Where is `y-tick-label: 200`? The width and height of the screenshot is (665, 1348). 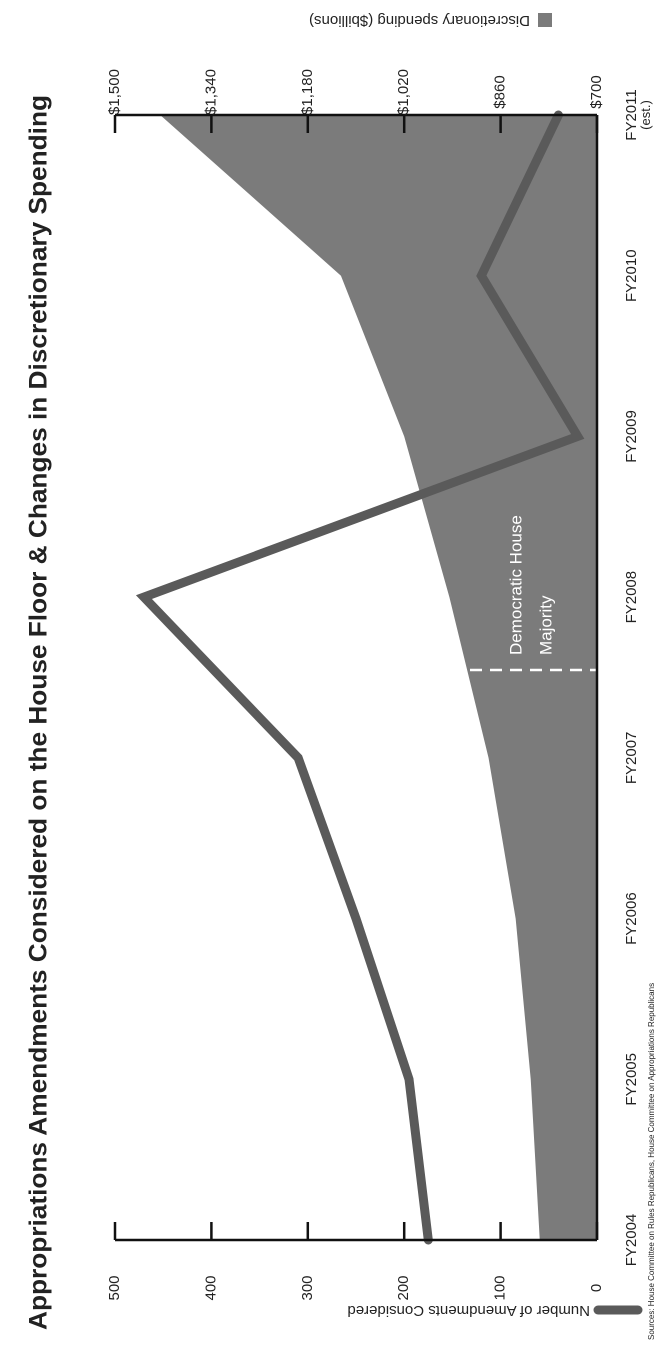 y-tick-label: 200 is located at coordinates (403, 1287).